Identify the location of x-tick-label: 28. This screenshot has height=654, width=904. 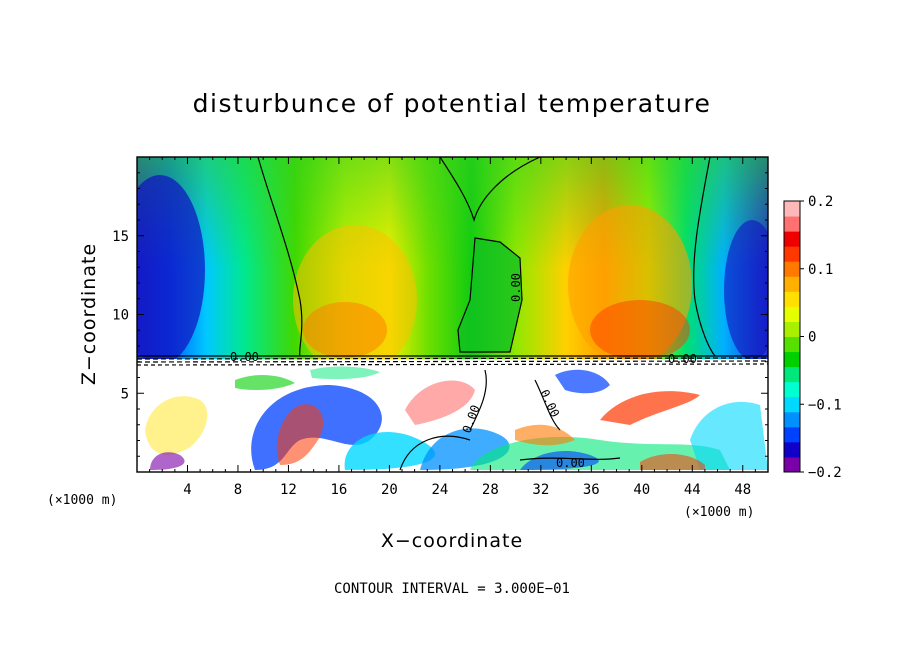
(490, 490).